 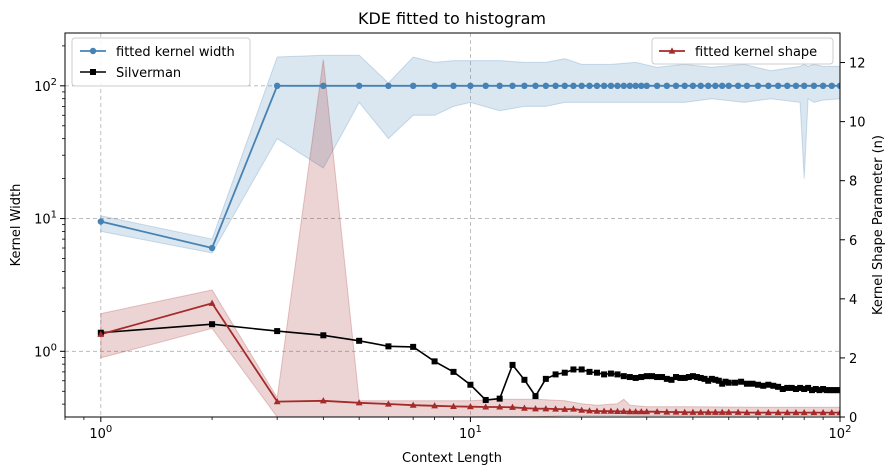 What do you see at coordinates (853, 182) in the screenshot?
I see `y2-tick-label: 8` at bounding box center [853, 182].